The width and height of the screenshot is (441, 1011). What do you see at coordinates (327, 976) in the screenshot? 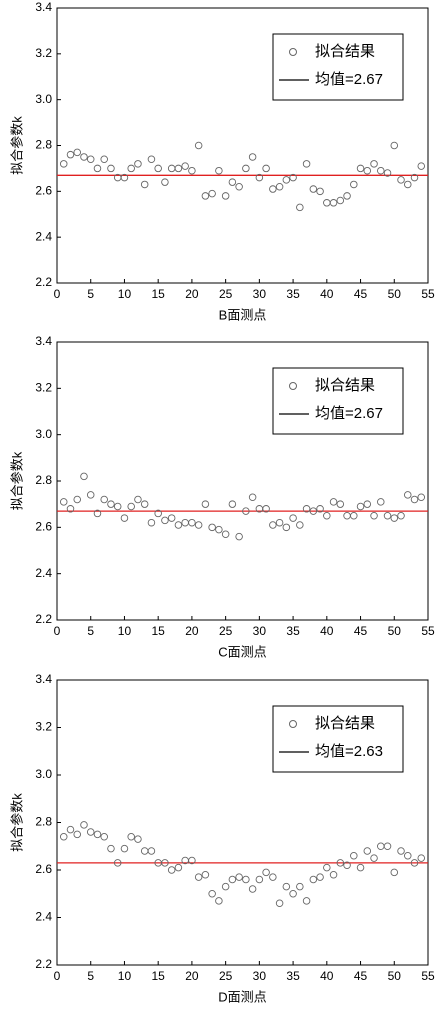
I see `x-tick-label: 40` at bounding box center [327, 976].